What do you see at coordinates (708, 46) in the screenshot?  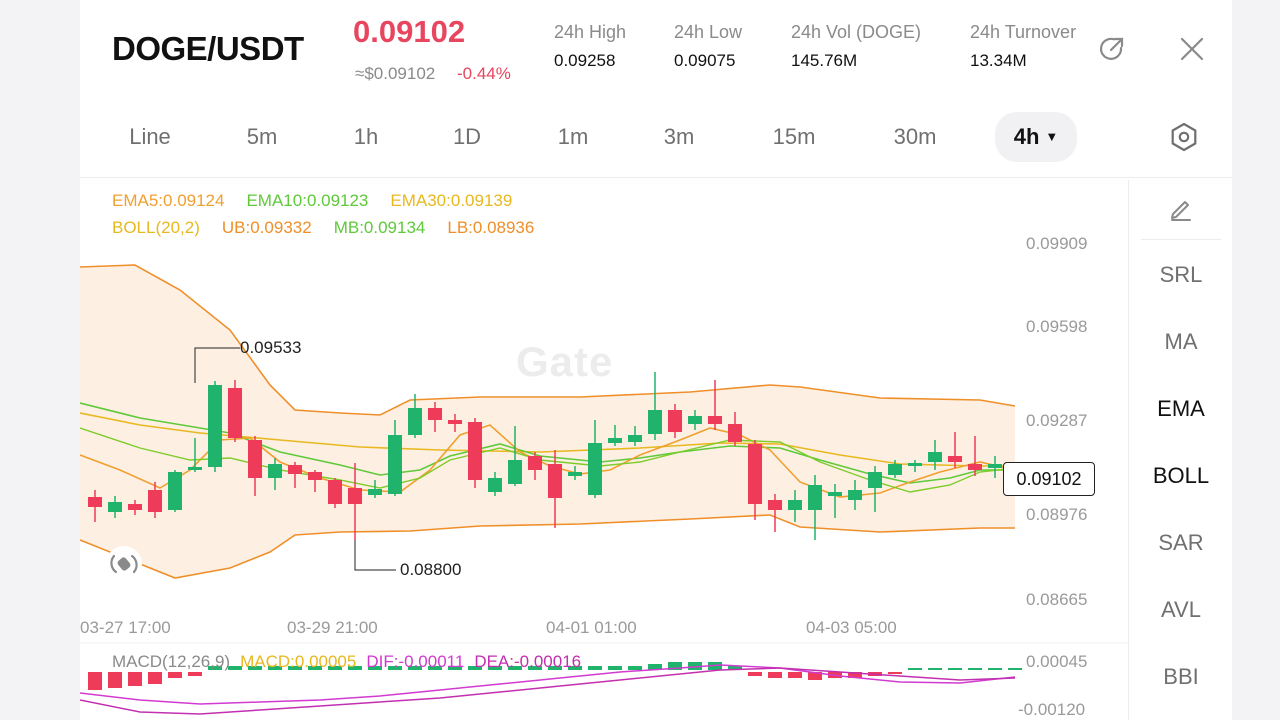 I see `stat-low: 24h Low 0.09075` at bounding box center [708, 46].